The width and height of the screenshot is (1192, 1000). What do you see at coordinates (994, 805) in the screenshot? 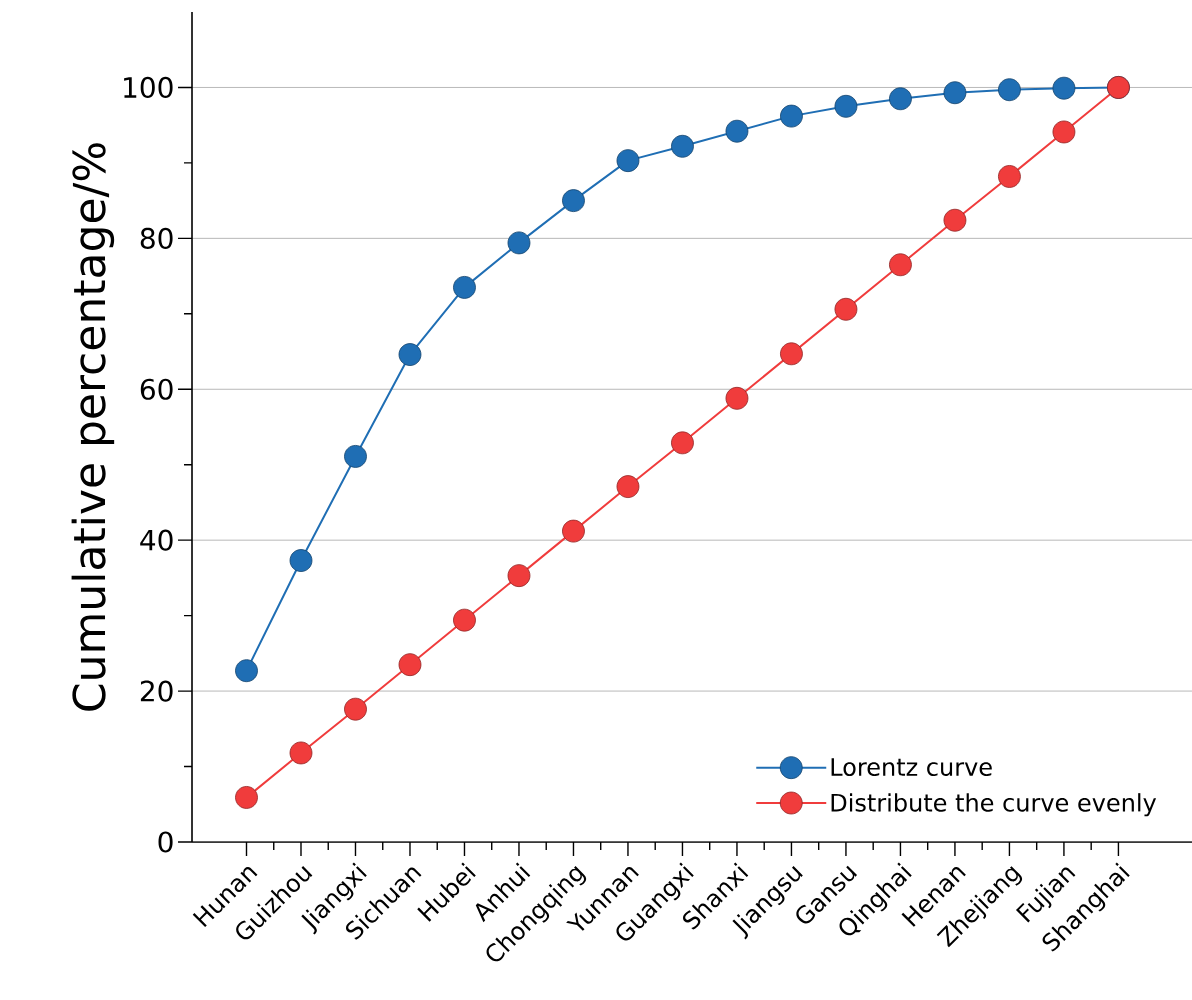
I see `legend-label: Distribute the curve evenly` at bounding box center [994, 805].